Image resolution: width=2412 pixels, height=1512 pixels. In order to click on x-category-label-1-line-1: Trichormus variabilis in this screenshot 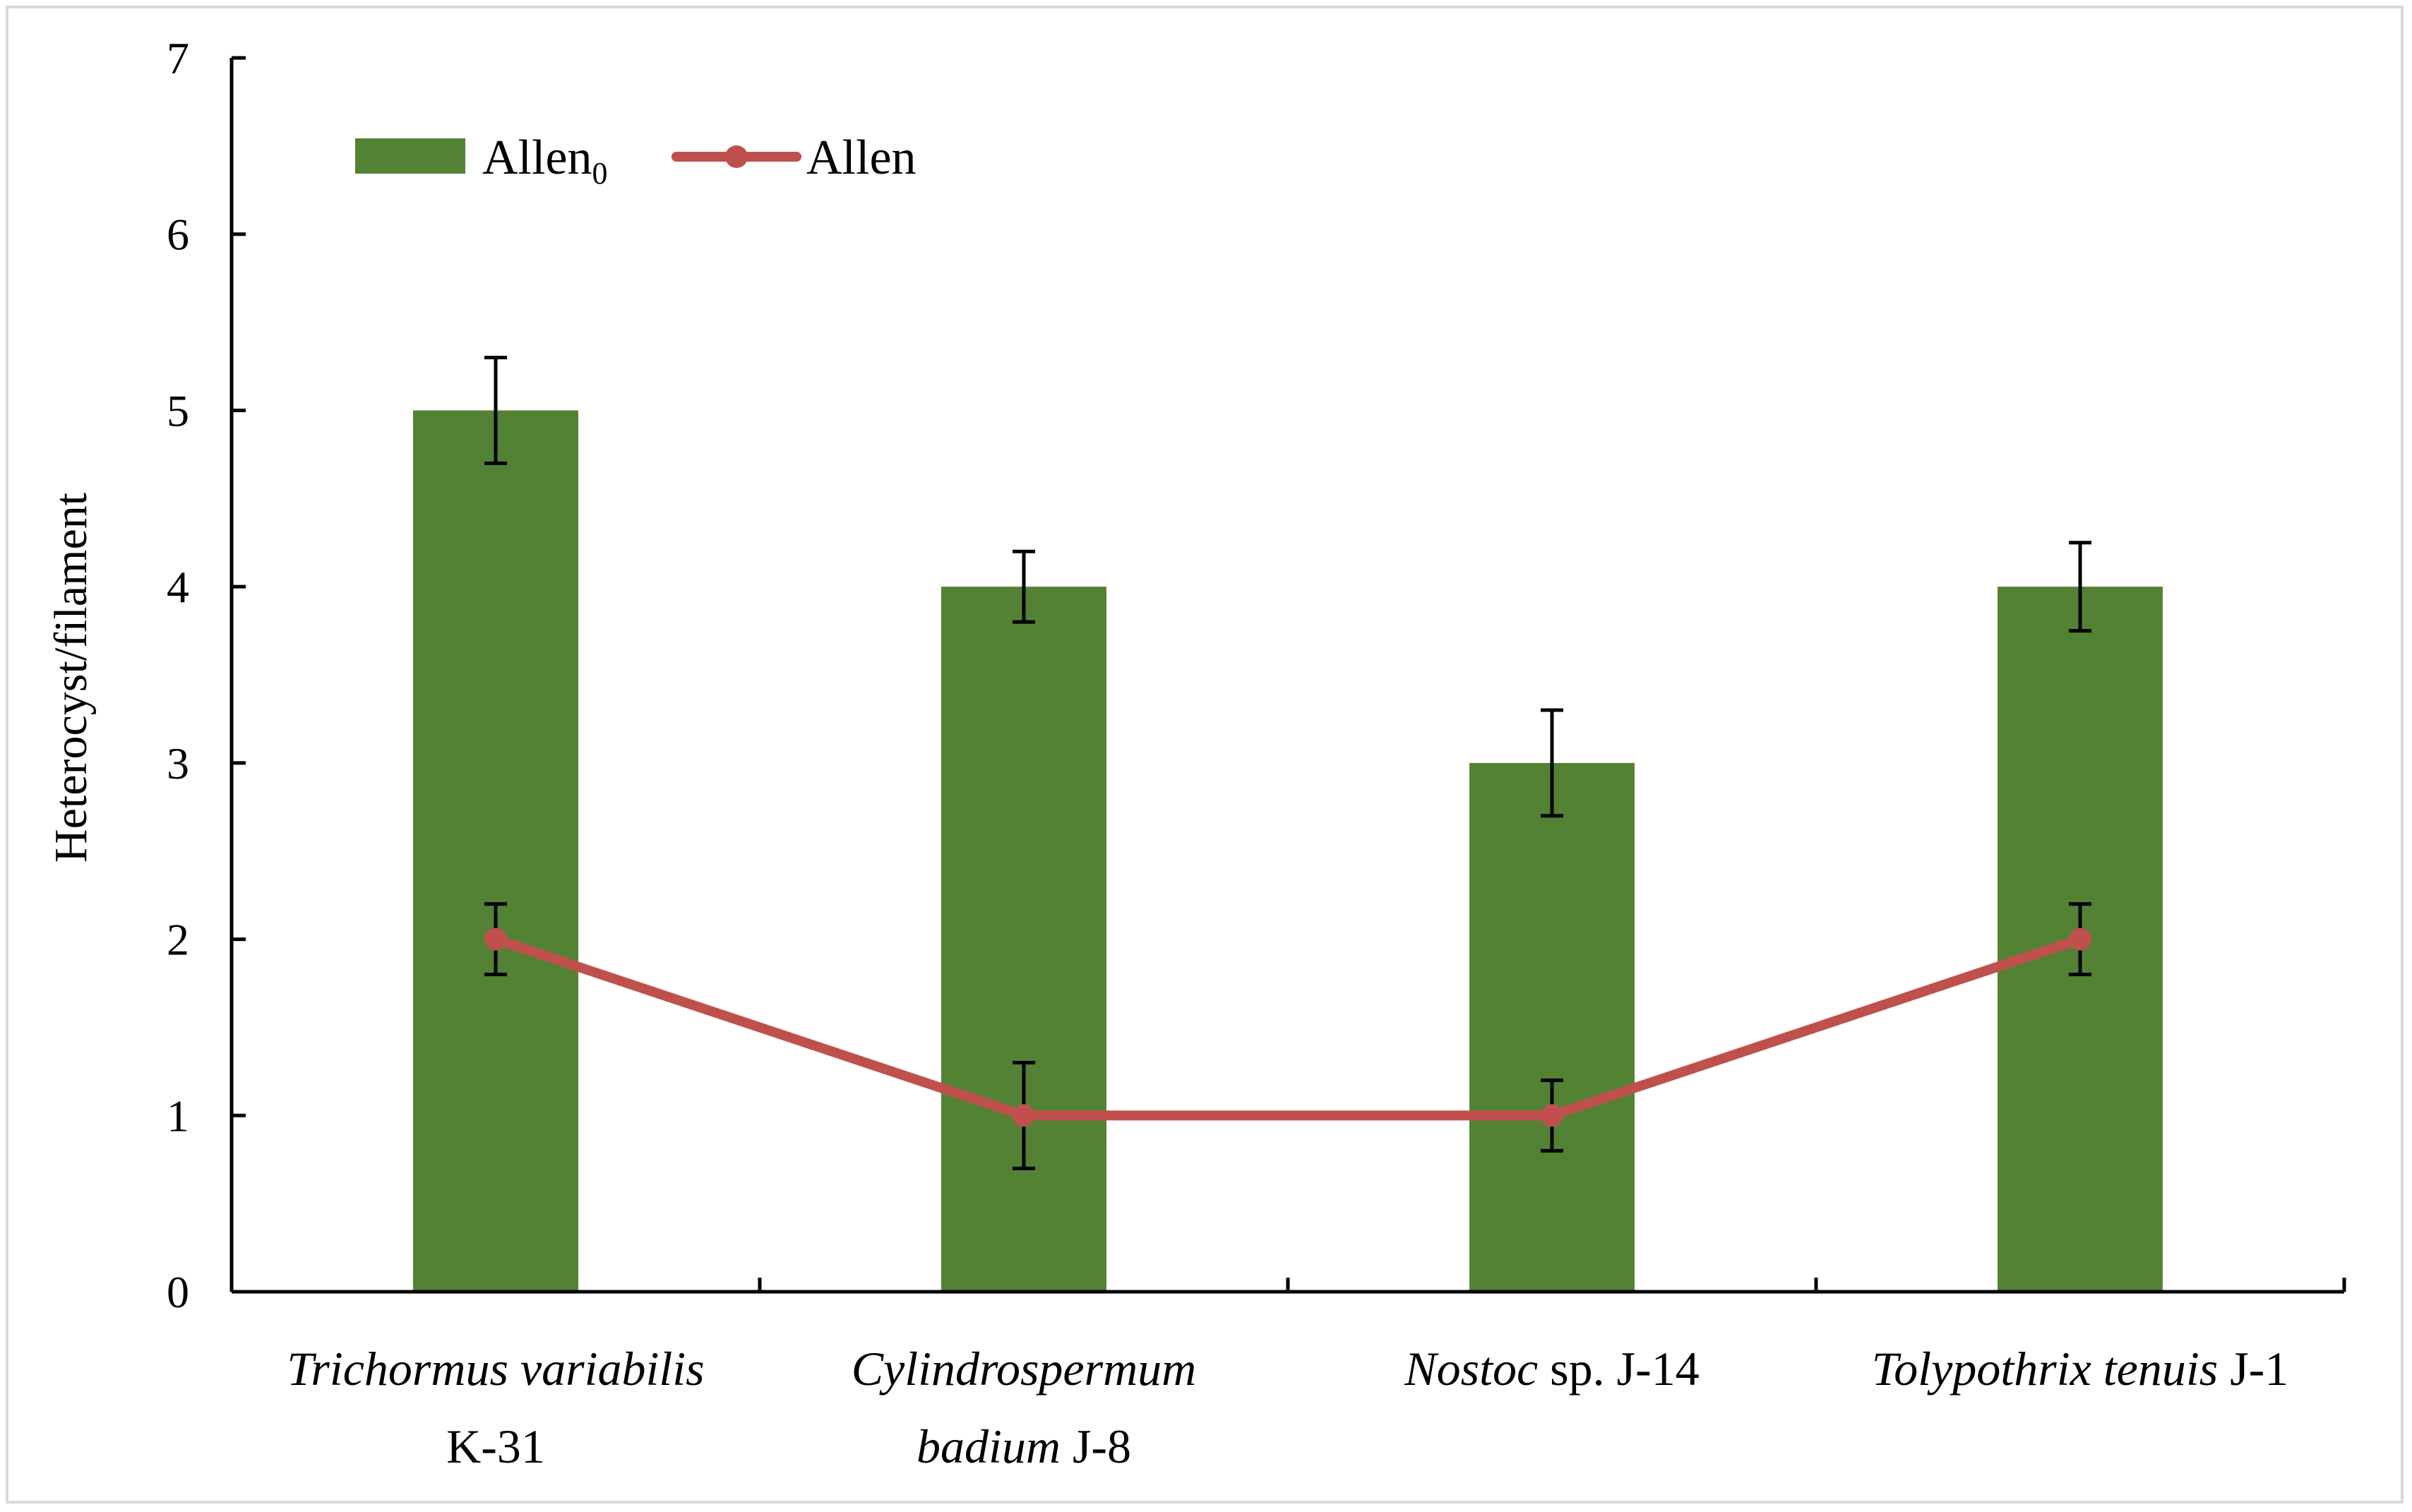, I will do `click(495, 1369)`.